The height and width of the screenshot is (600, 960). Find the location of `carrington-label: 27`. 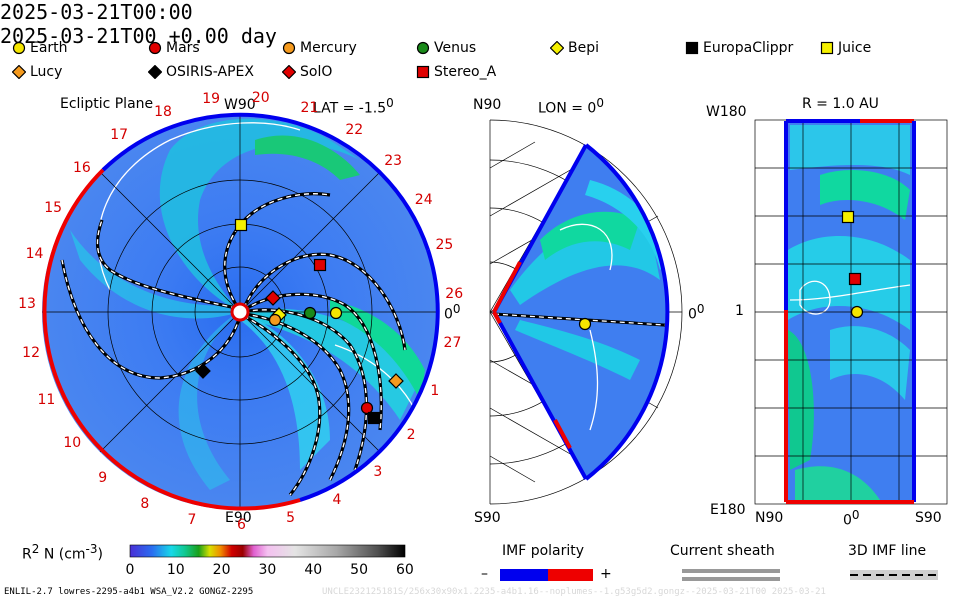

carrington-label: 27 is located at coordinates (452, 343).